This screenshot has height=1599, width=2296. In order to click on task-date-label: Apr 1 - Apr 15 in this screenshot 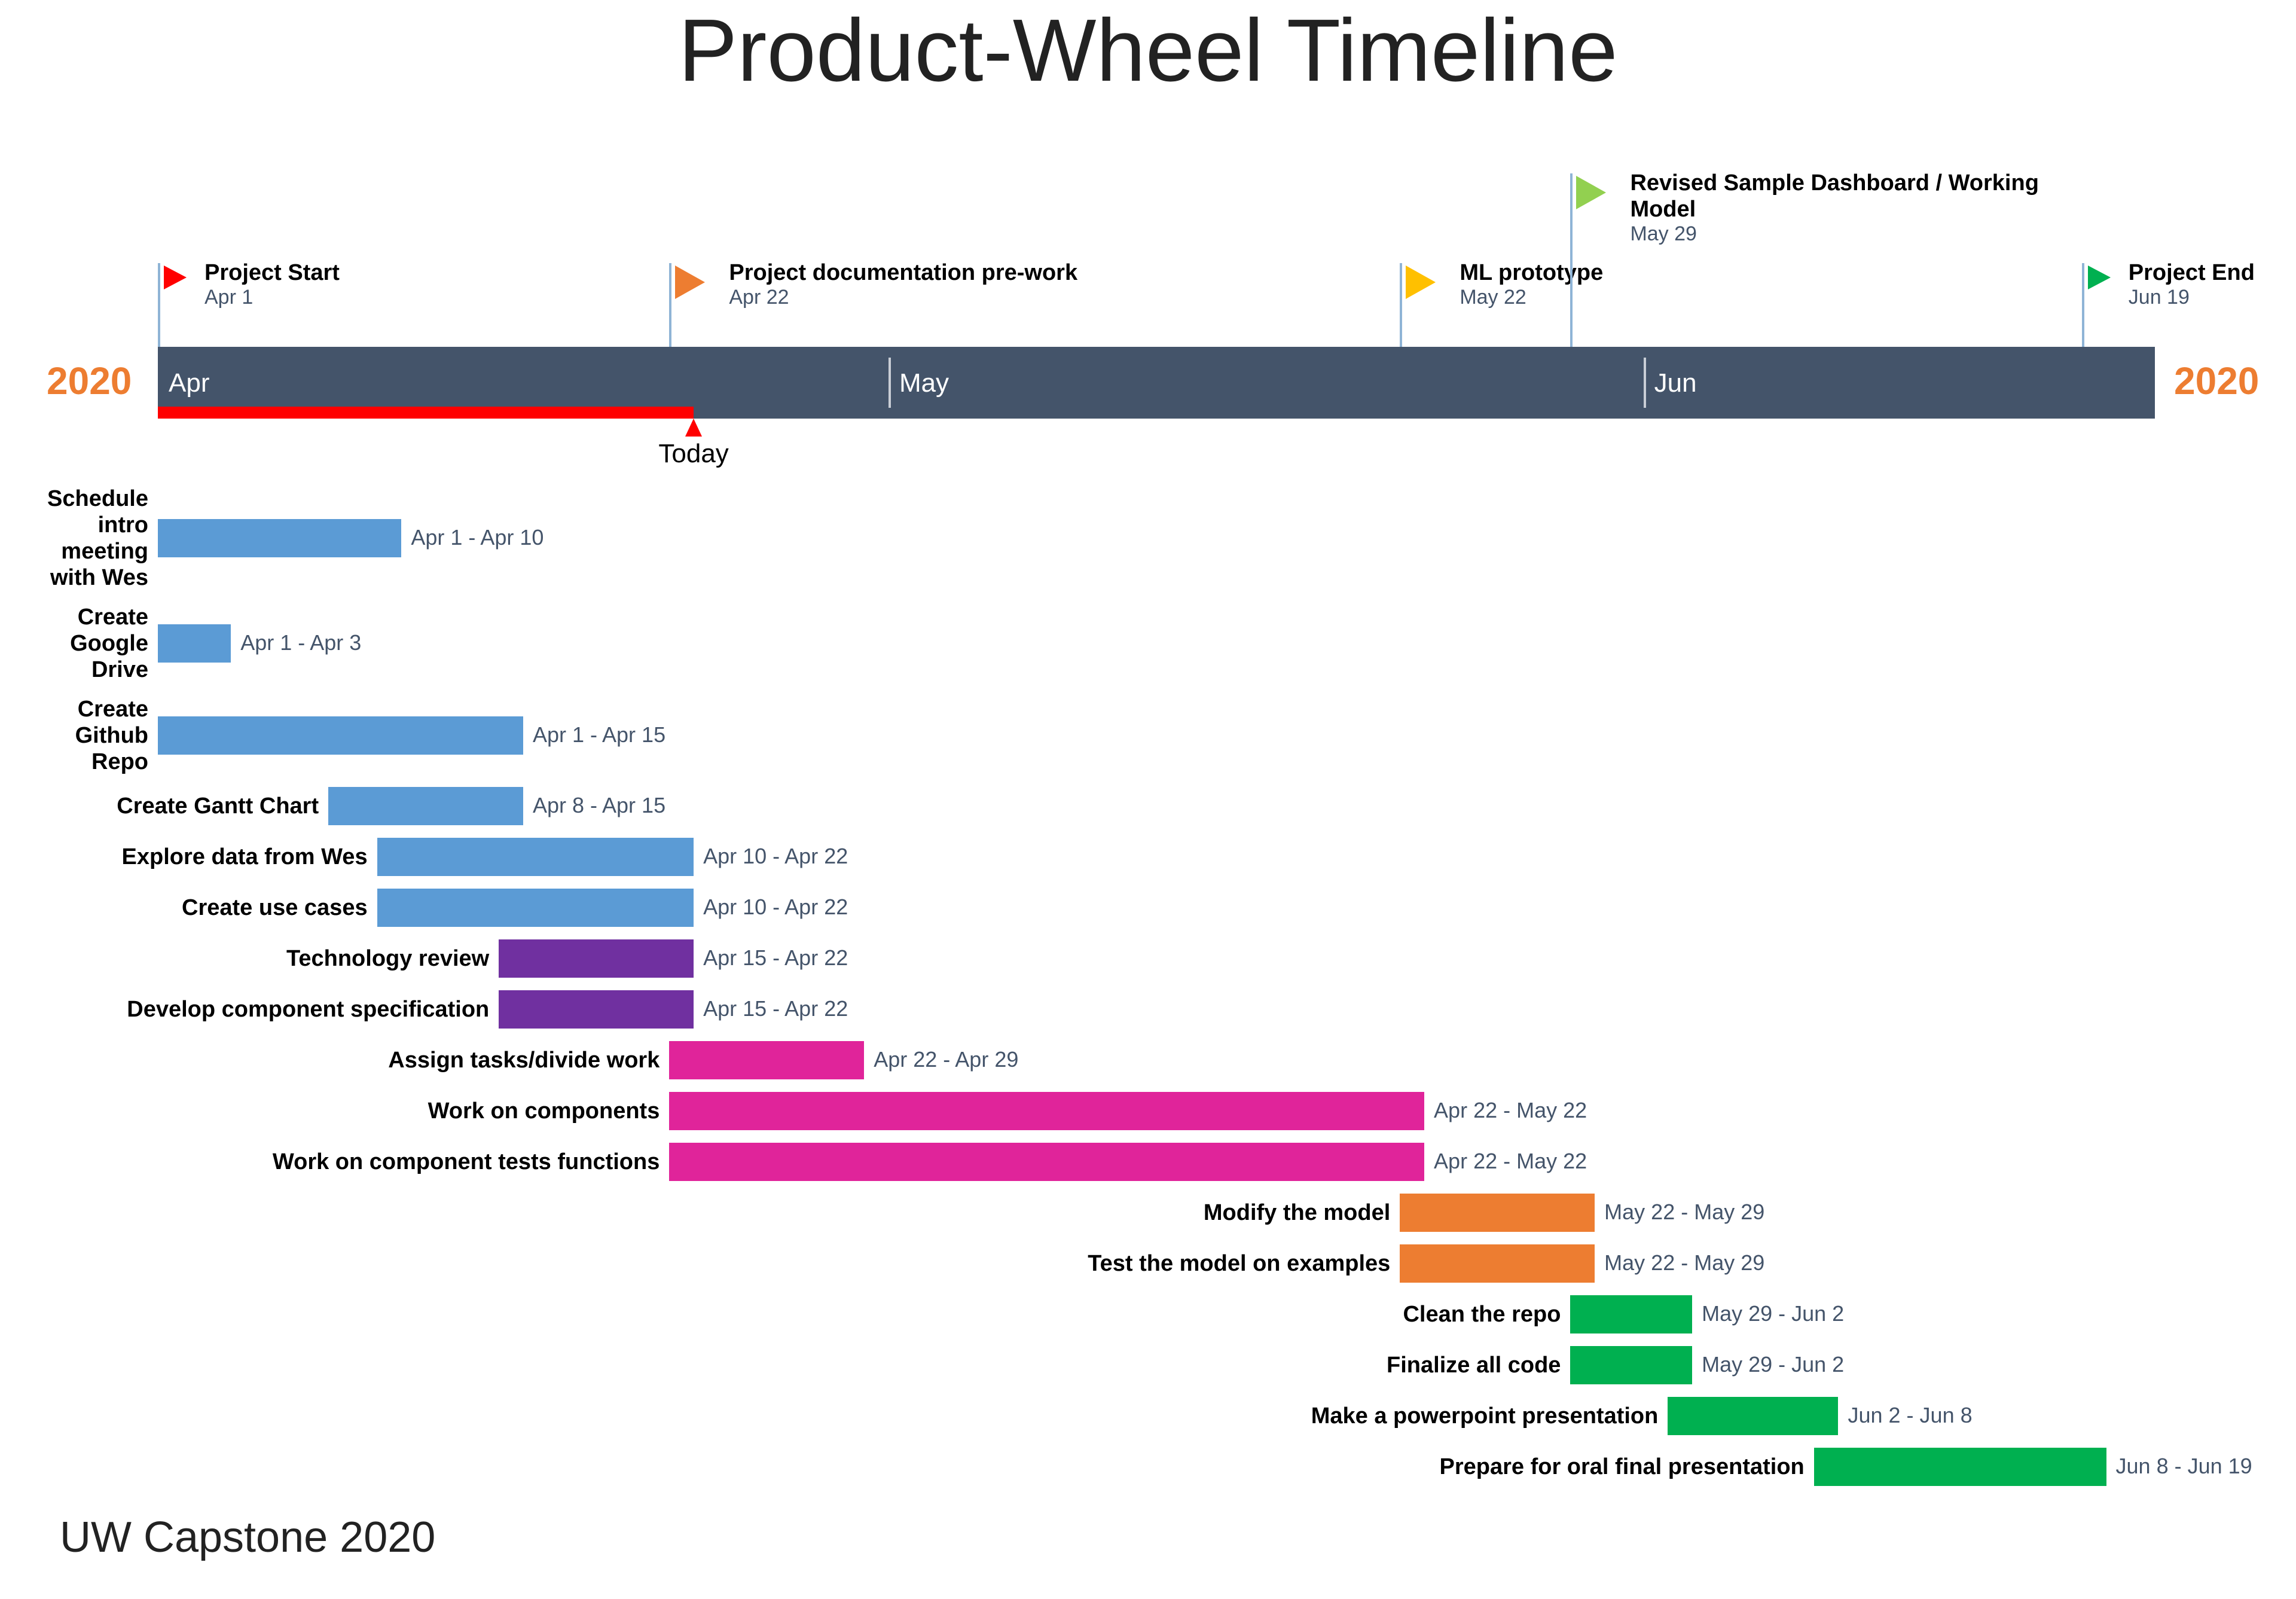, I will do `click(599, 734)`.